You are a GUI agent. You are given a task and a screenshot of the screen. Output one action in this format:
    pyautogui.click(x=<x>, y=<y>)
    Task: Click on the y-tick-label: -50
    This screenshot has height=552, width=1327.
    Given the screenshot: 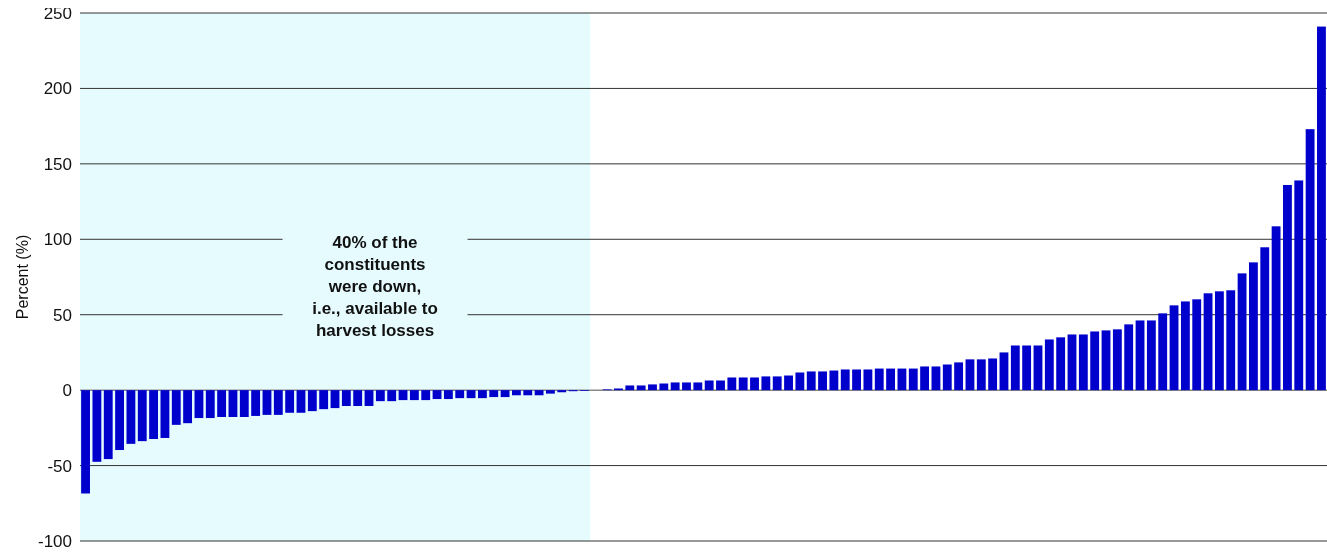 What is the action you would take?
    pyautogui.click(x=59, y=466)
    